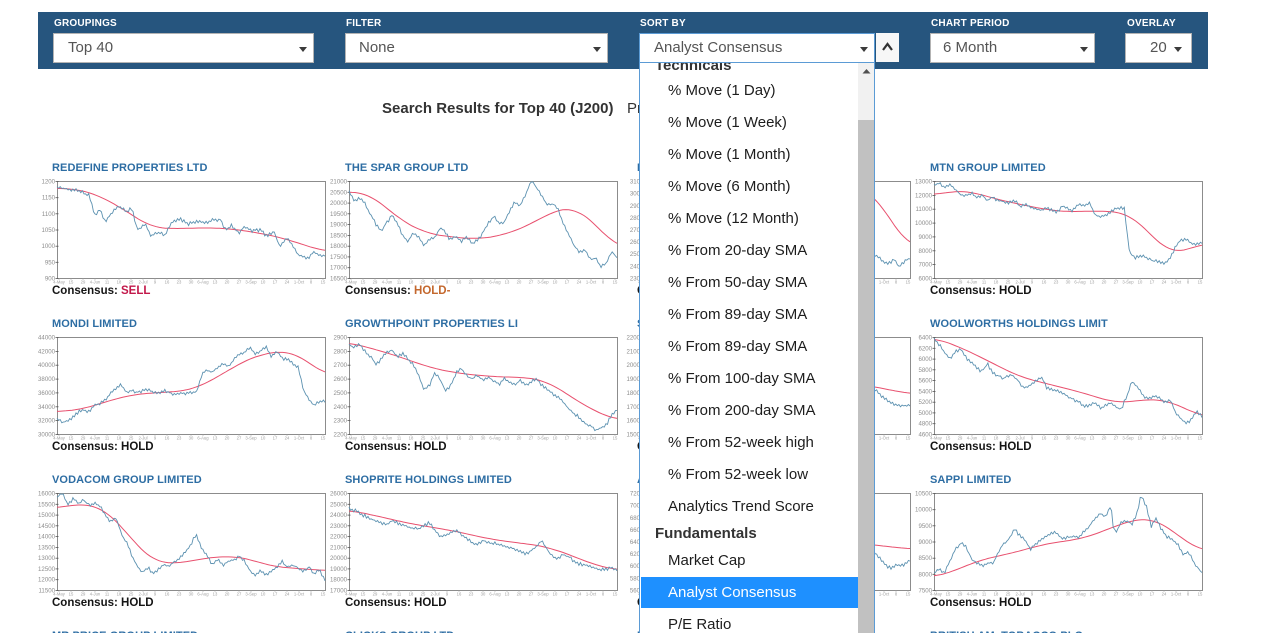  What do you see at coordinates (635, 206) in the screenshot?
I see `svg-text: 290` at bounding box center [635, 206].